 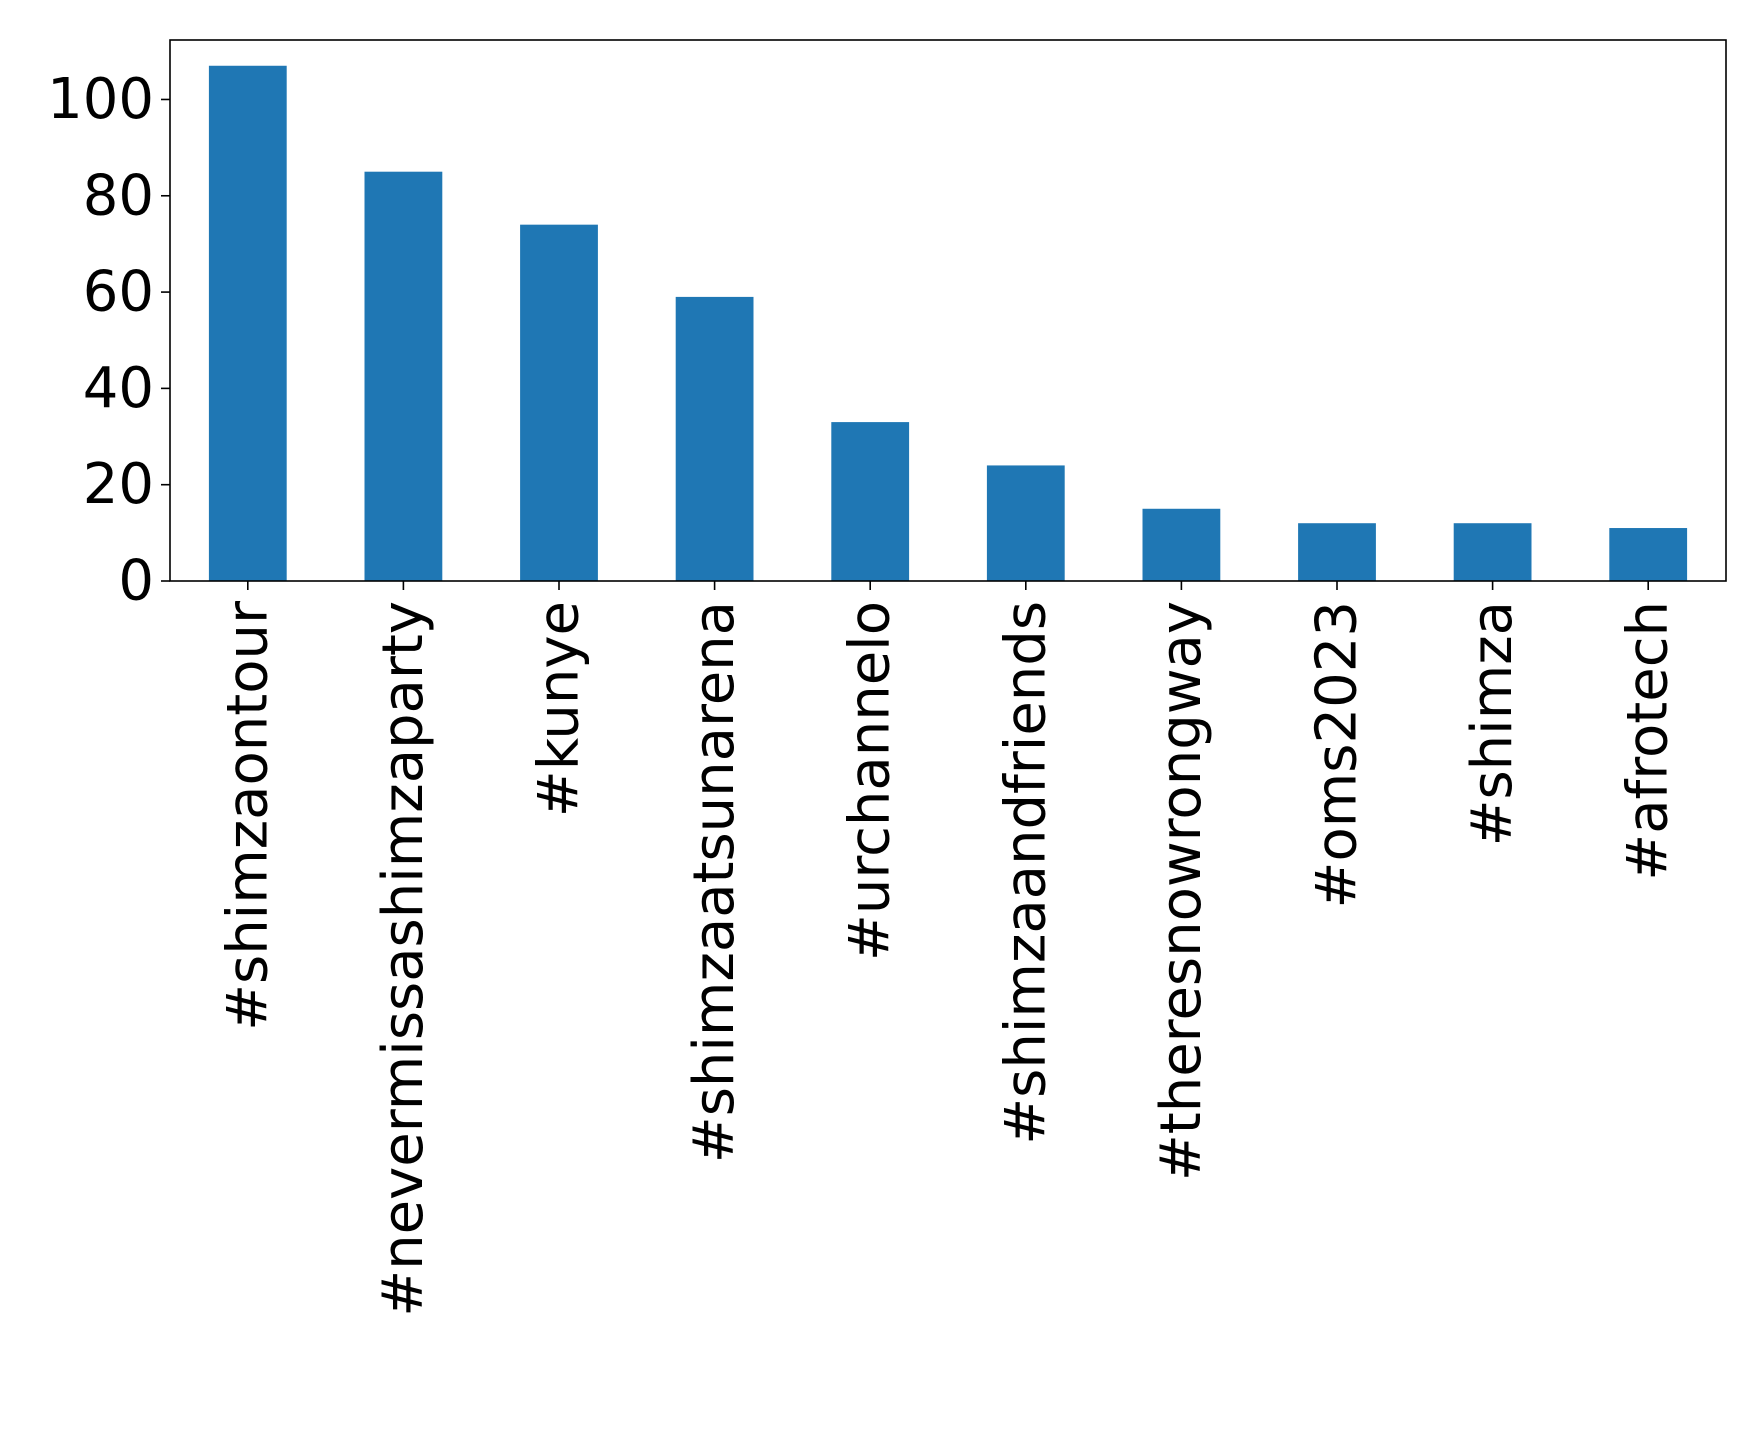 What do you see at coordinates (118, 292) in the screenshot?
I see `y-tick-label-3: 60` at bounding box center [118, 292].